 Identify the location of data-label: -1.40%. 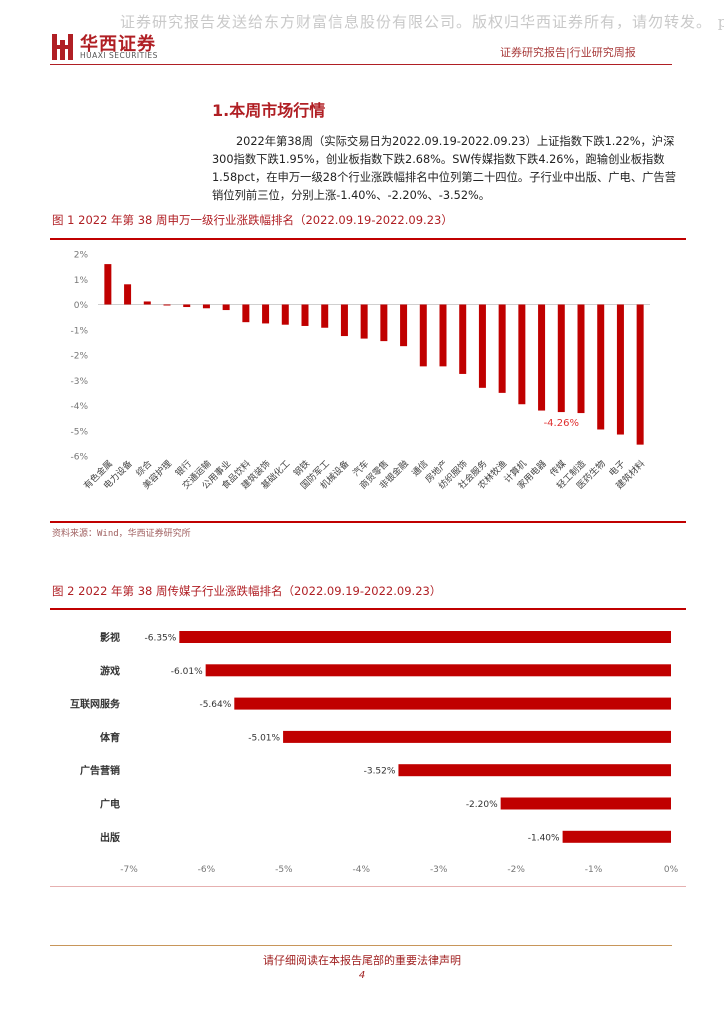
(544, 838).